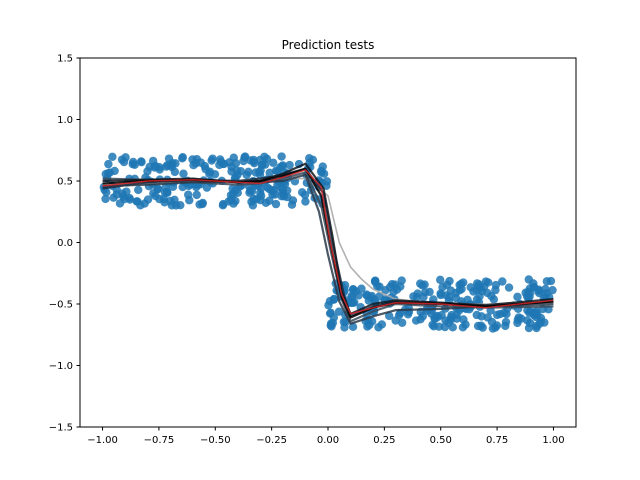 The width and height of the screenshot is (640, 480). What do you see at coordinates (61, 305) in the screenshot?
I see `y-tick-label: −0.5` at bounding box center [61, 305].